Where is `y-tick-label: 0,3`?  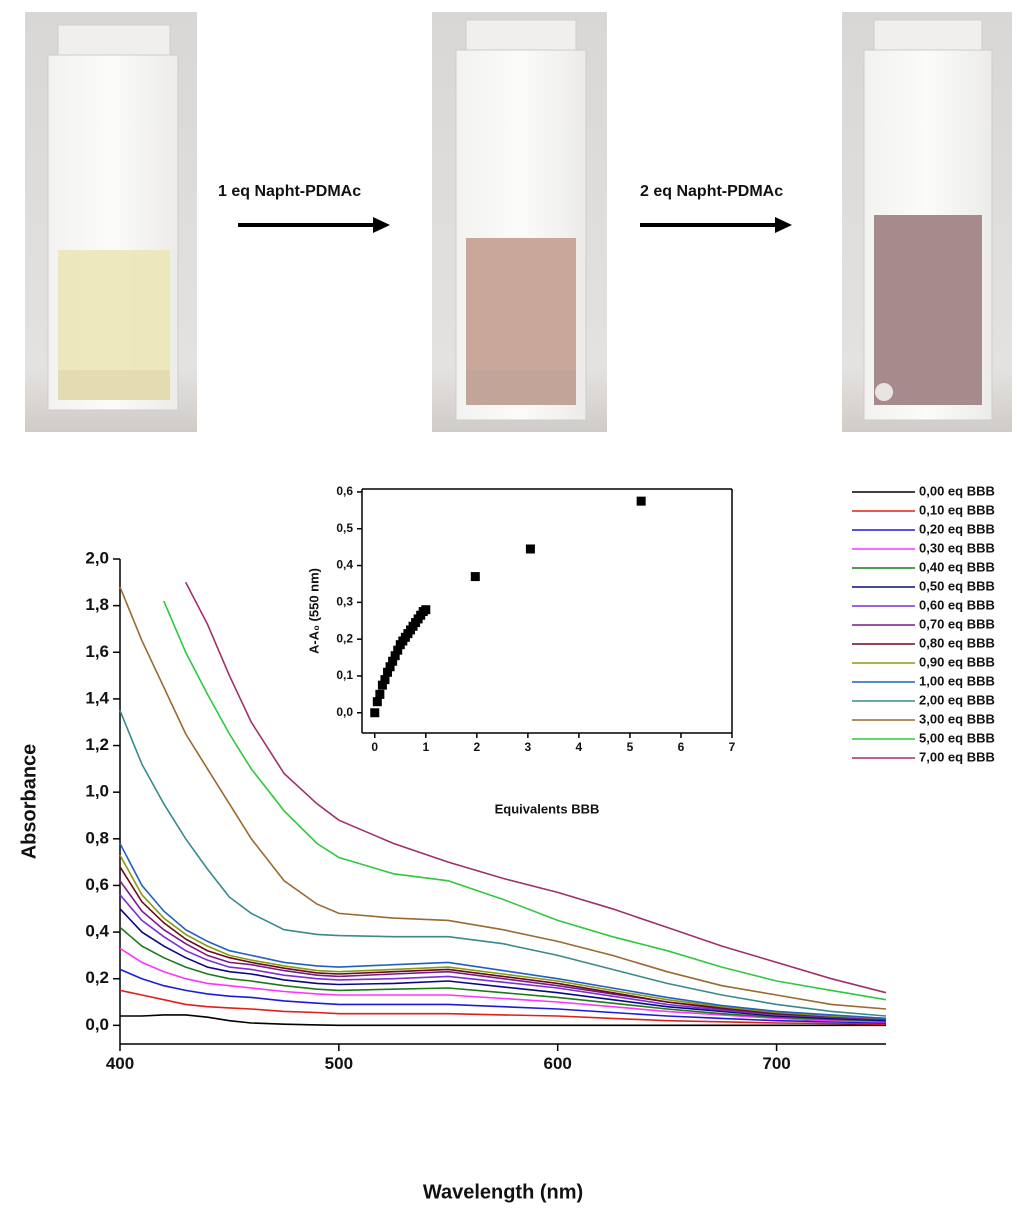 y-tick-label: 0,3 is located at coordinates (344, 602).